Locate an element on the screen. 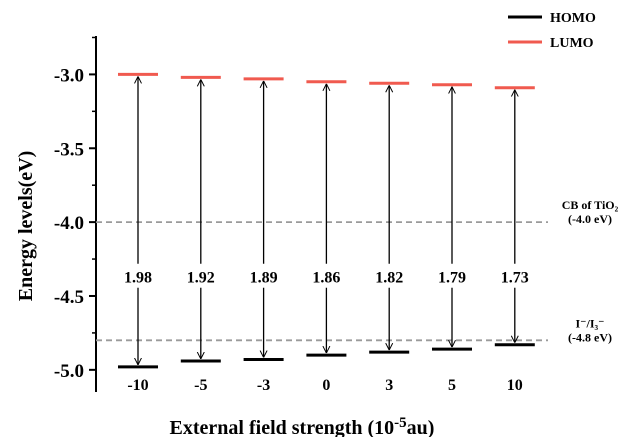 The image size is (635, 437). gap-value-label: 1.82 is located at coordinates (389, 278).